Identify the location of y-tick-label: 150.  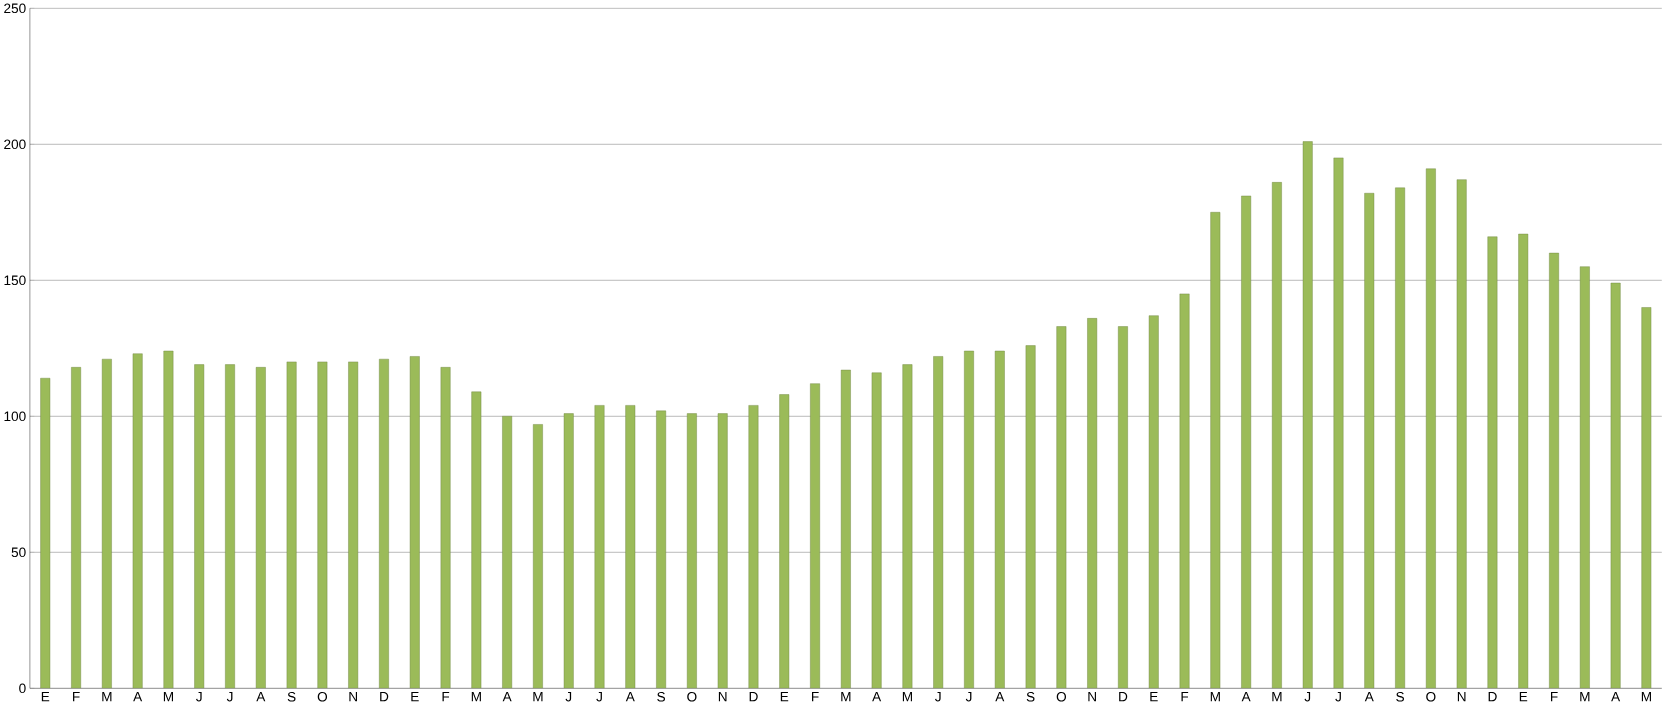
(15, 280).